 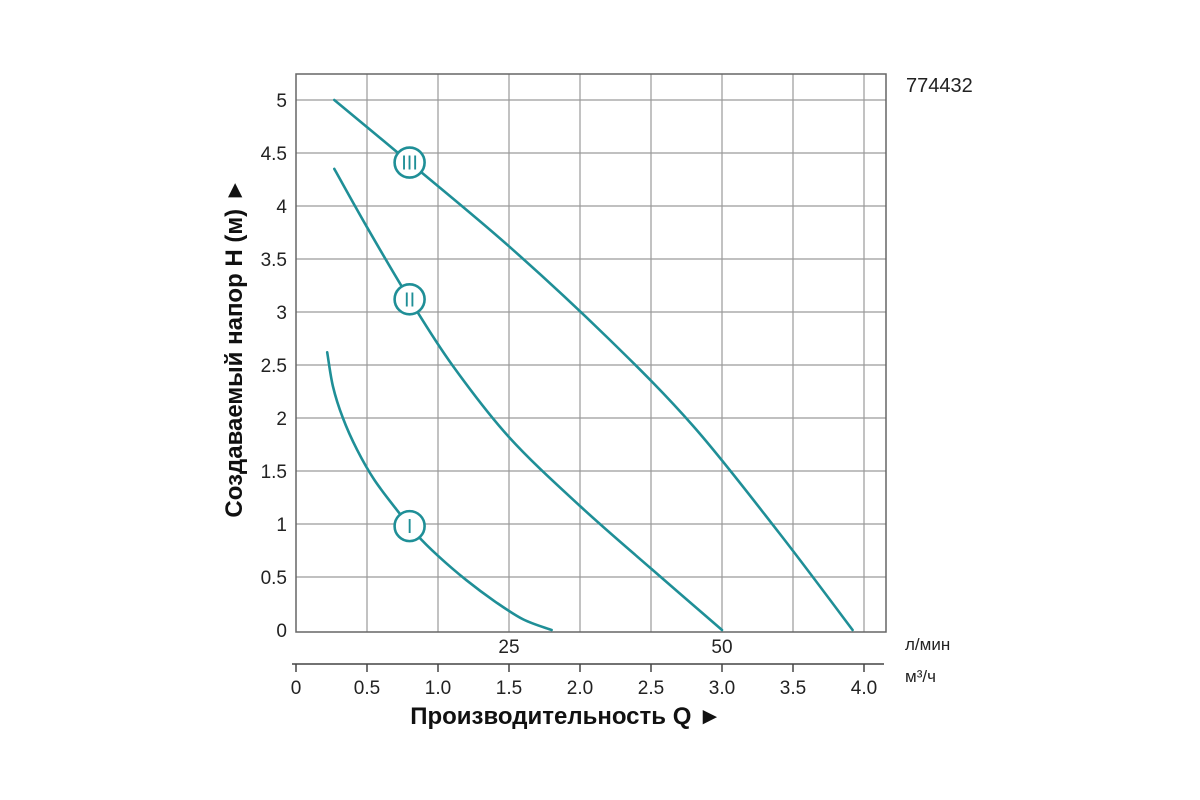 What do you see at coordinates (566, 716) in the screenshot?
I see `x-axis-title: Производительность Q ►` at bounding box center [566, 716].